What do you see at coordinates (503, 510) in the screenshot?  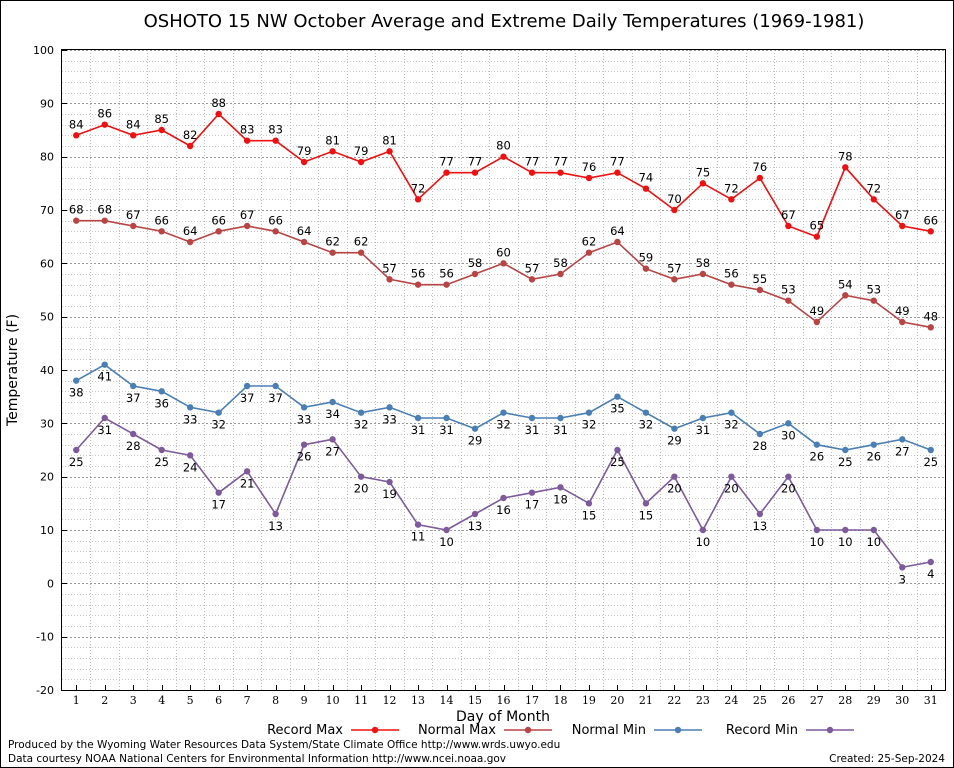 I see `record-min-data-label: 16` at bounding box center [503, 510].